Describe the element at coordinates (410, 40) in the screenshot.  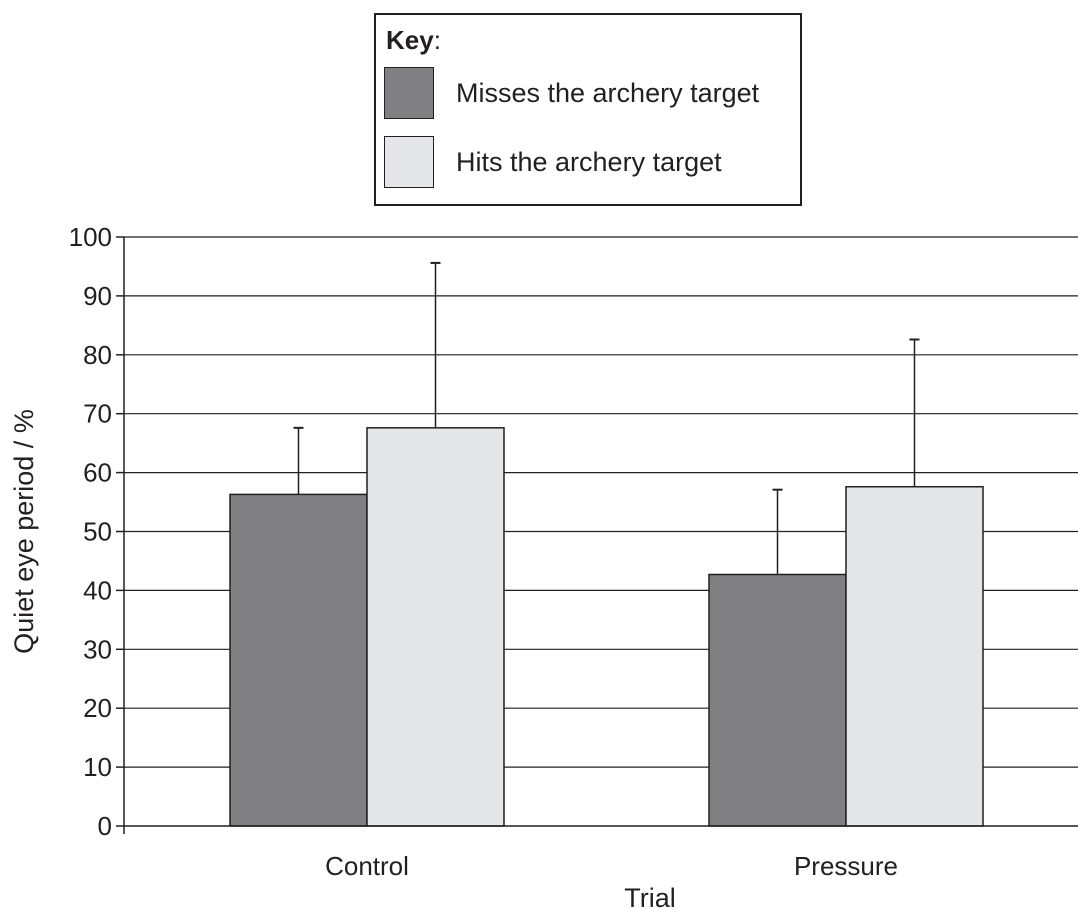
I see `legend-title-text: Key` at that location.